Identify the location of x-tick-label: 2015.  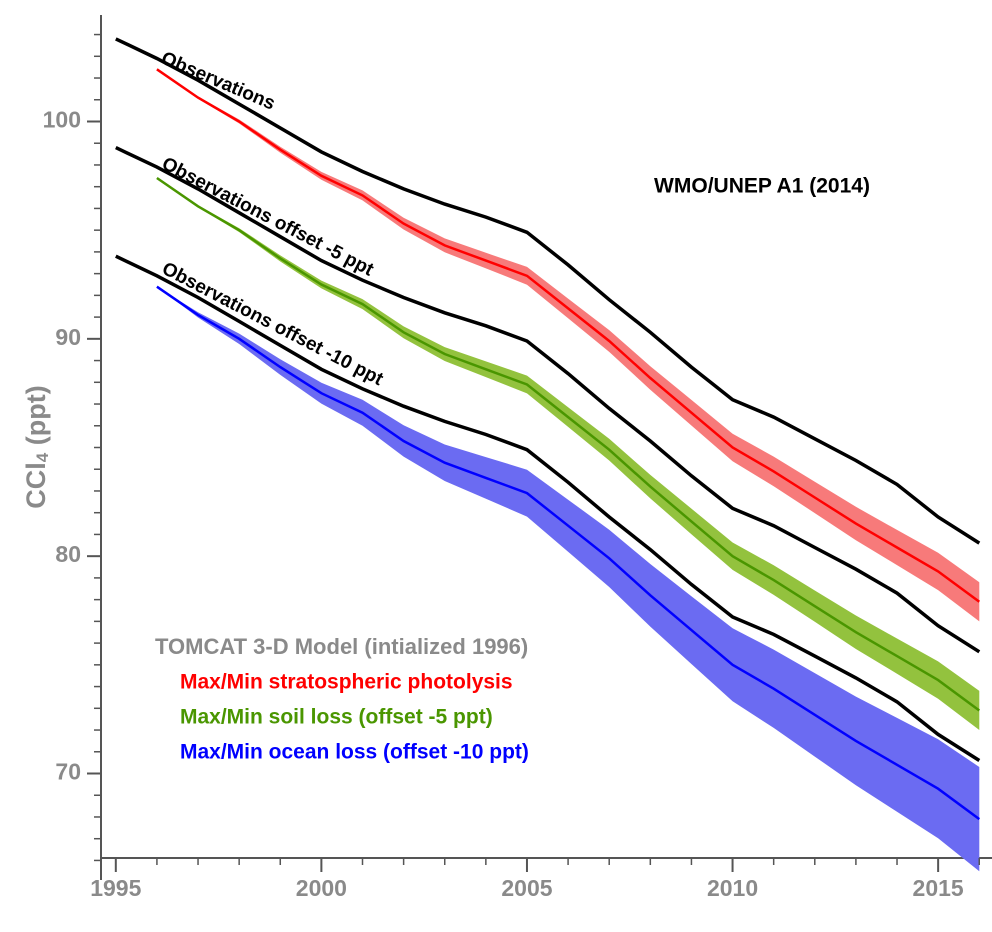
(938, 888).